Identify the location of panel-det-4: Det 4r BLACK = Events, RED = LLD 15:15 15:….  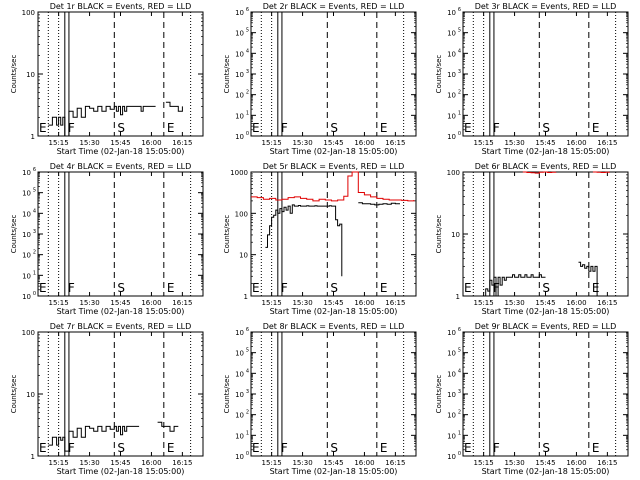
(107, 239).